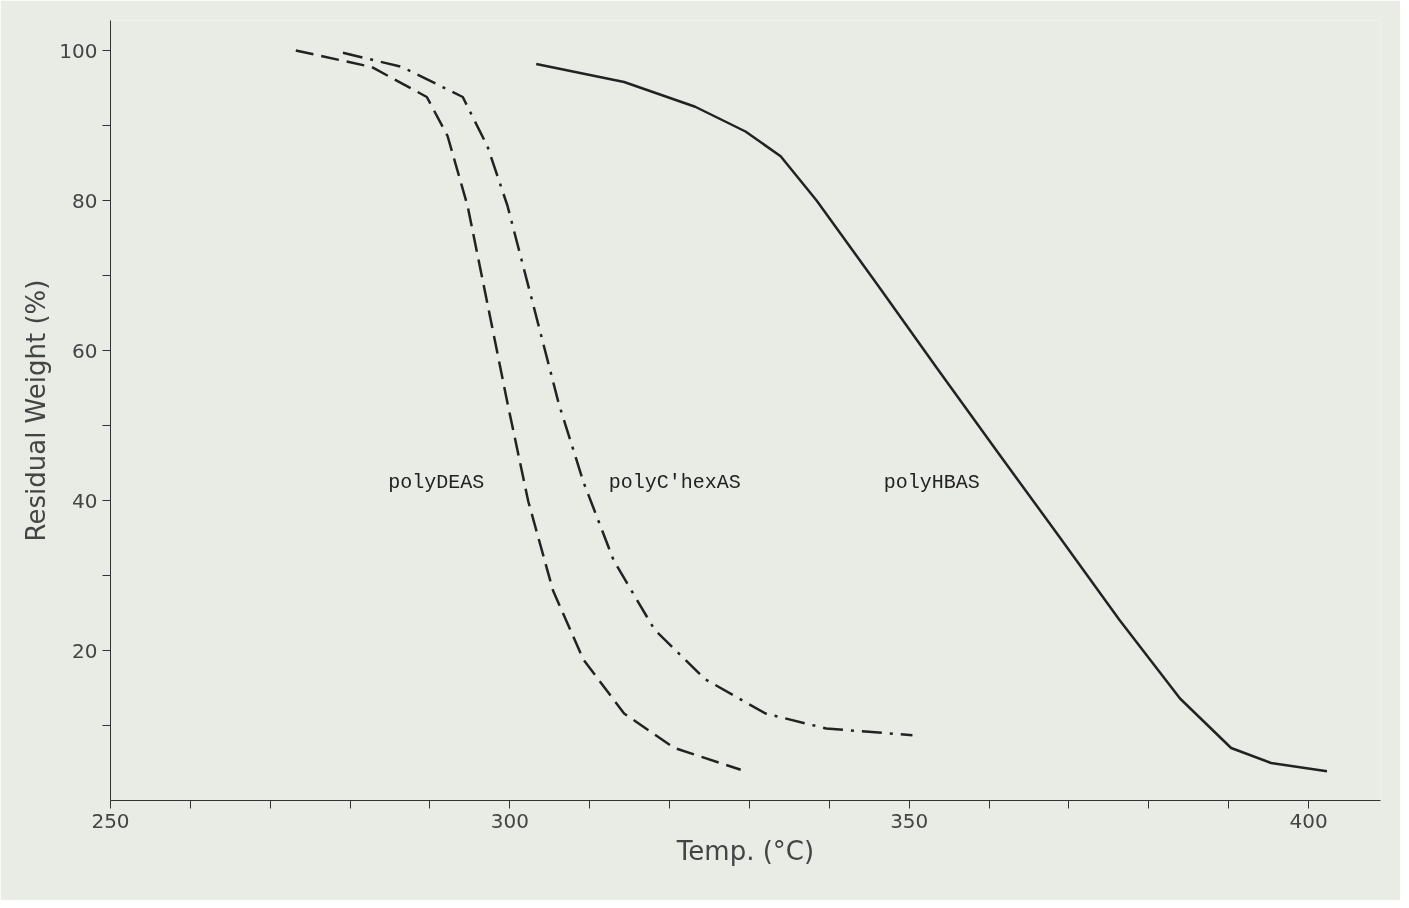  What do you see at coordinates (1308, 820) in the screenshot?
I see `x-tick-label: 400` at bounding box center [1308, 820].